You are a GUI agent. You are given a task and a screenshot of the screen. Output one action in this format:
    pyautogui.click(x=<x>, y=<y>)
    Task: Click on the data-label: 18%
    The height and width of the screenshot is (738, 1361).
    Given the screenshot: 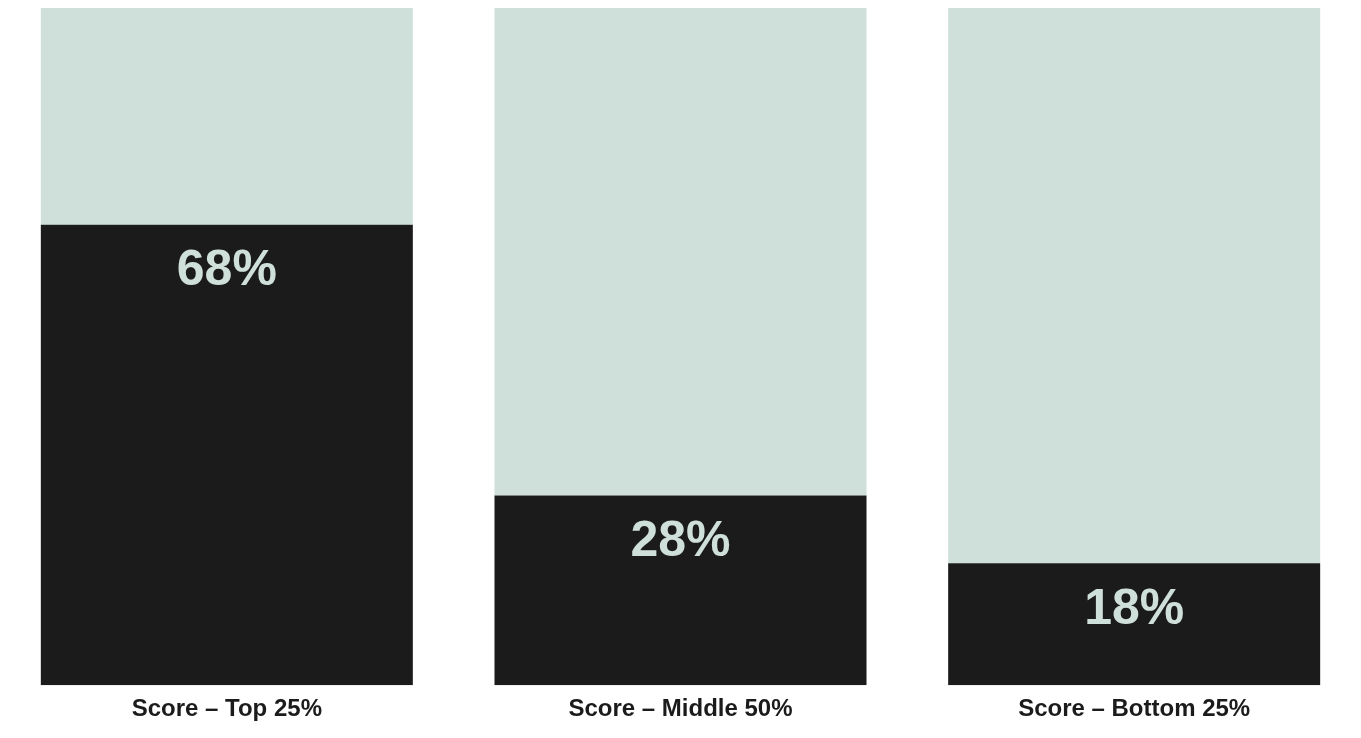 What is the action you would take?
    pyautogui.click(x=1134, y=607)
    